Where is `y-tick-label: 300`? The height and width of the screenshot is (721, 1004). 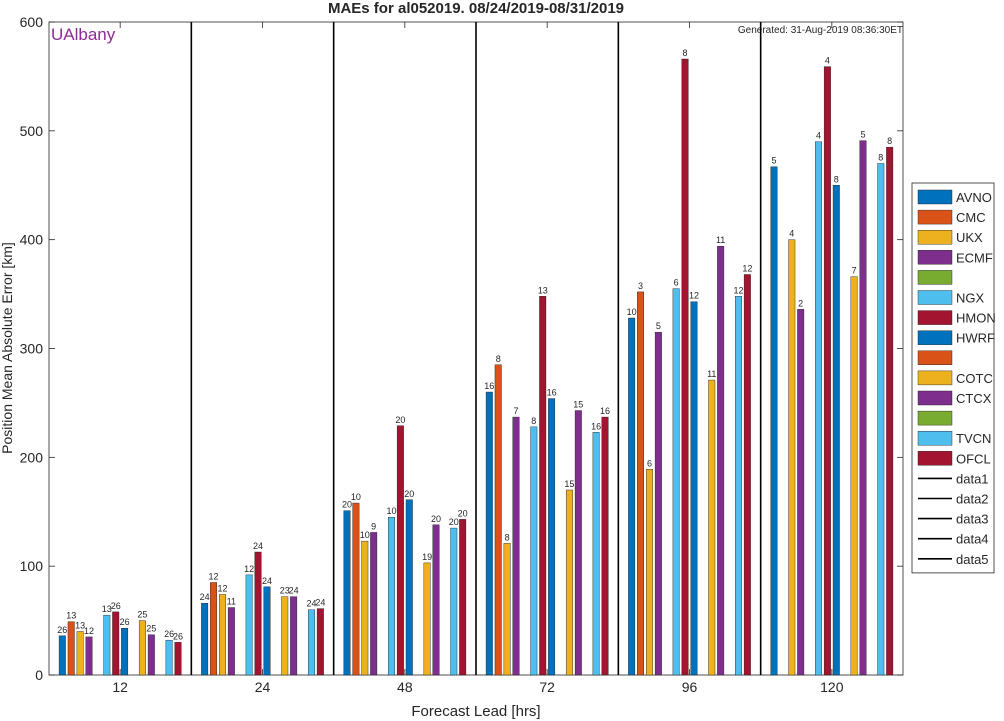 y-tick-label: 300 is located at coordinates (32, 349).